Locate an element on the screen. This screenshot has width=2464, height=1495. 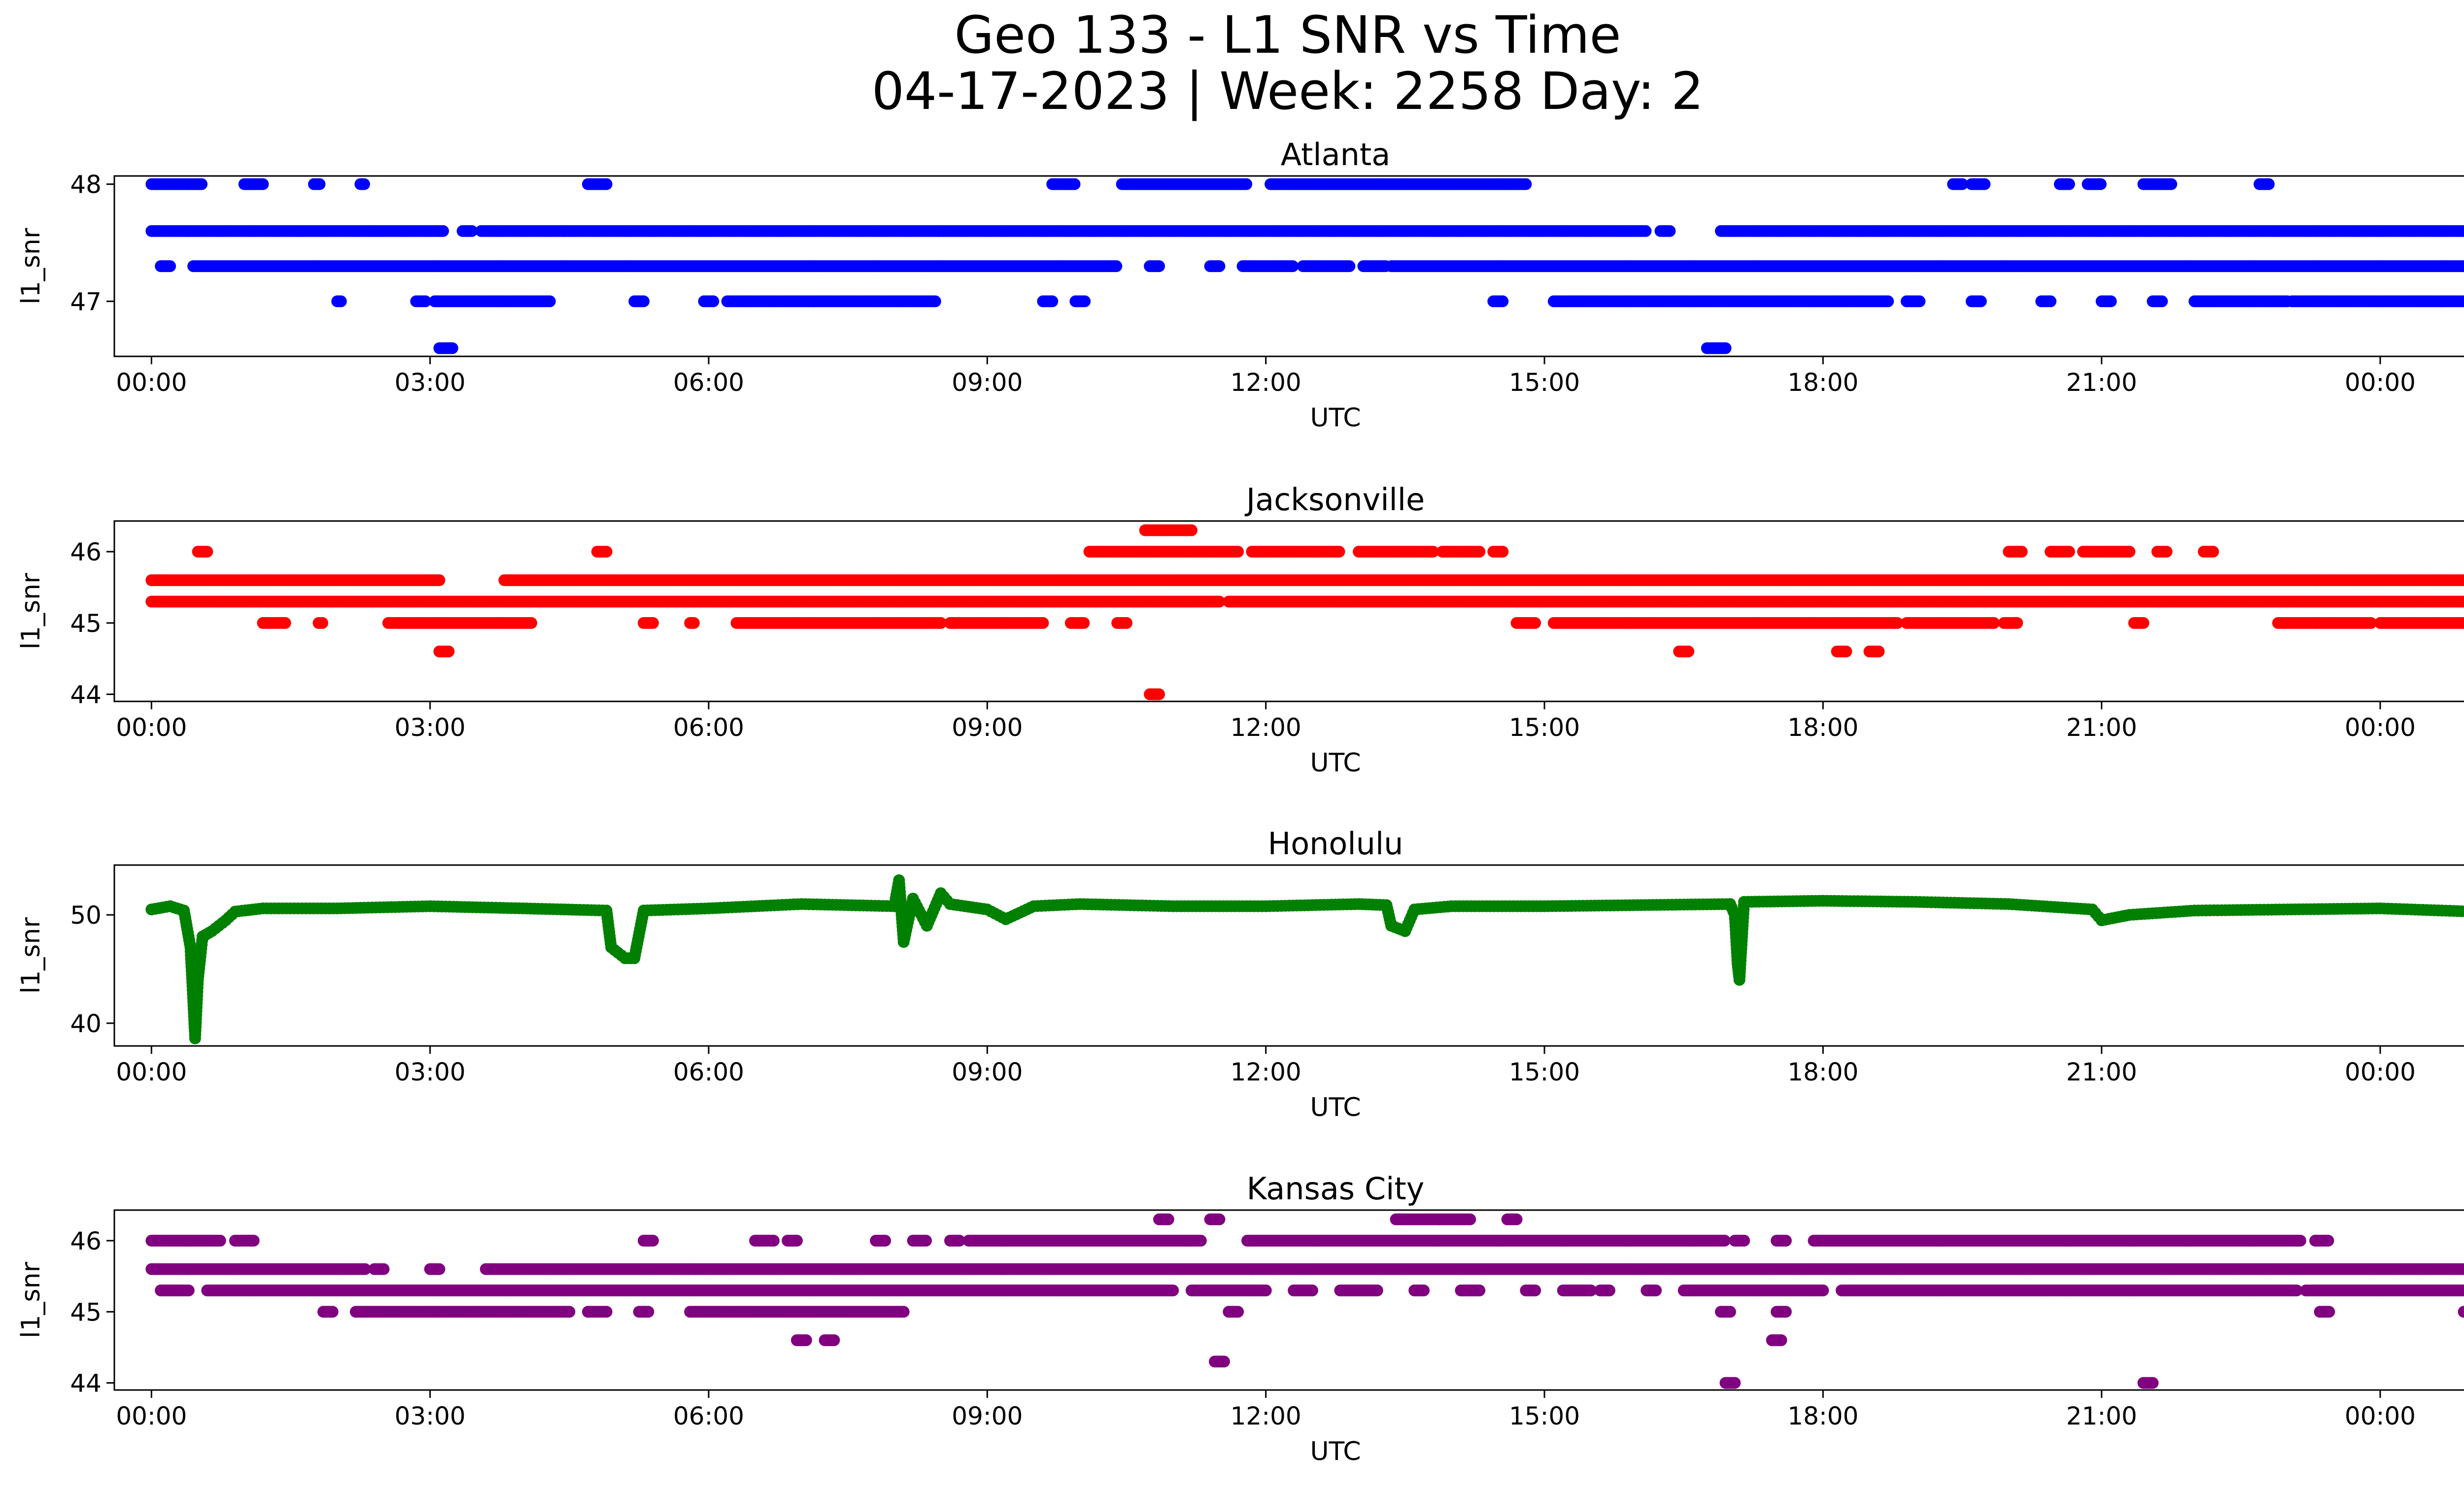
x-tick-label: 18:00 is located at coordinates (1822, 382).